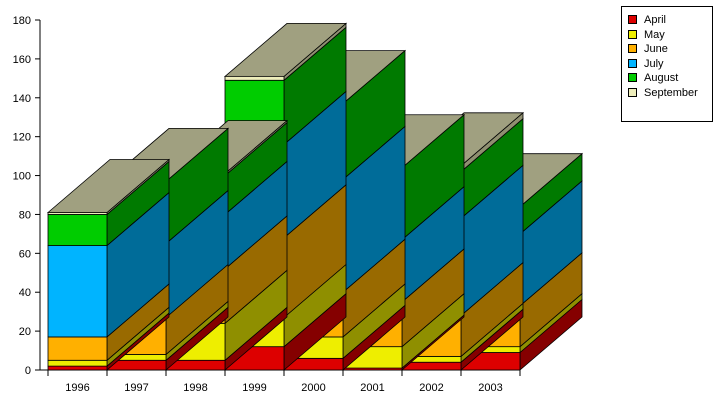  I want to click on x-tick-label: 2000, so click(313, 387).